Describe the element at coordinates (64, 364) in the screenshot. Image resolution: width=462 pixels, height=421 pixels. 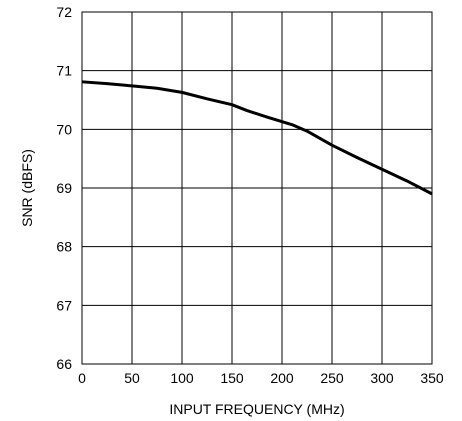
I see `y-tick-label: 66` at that location.